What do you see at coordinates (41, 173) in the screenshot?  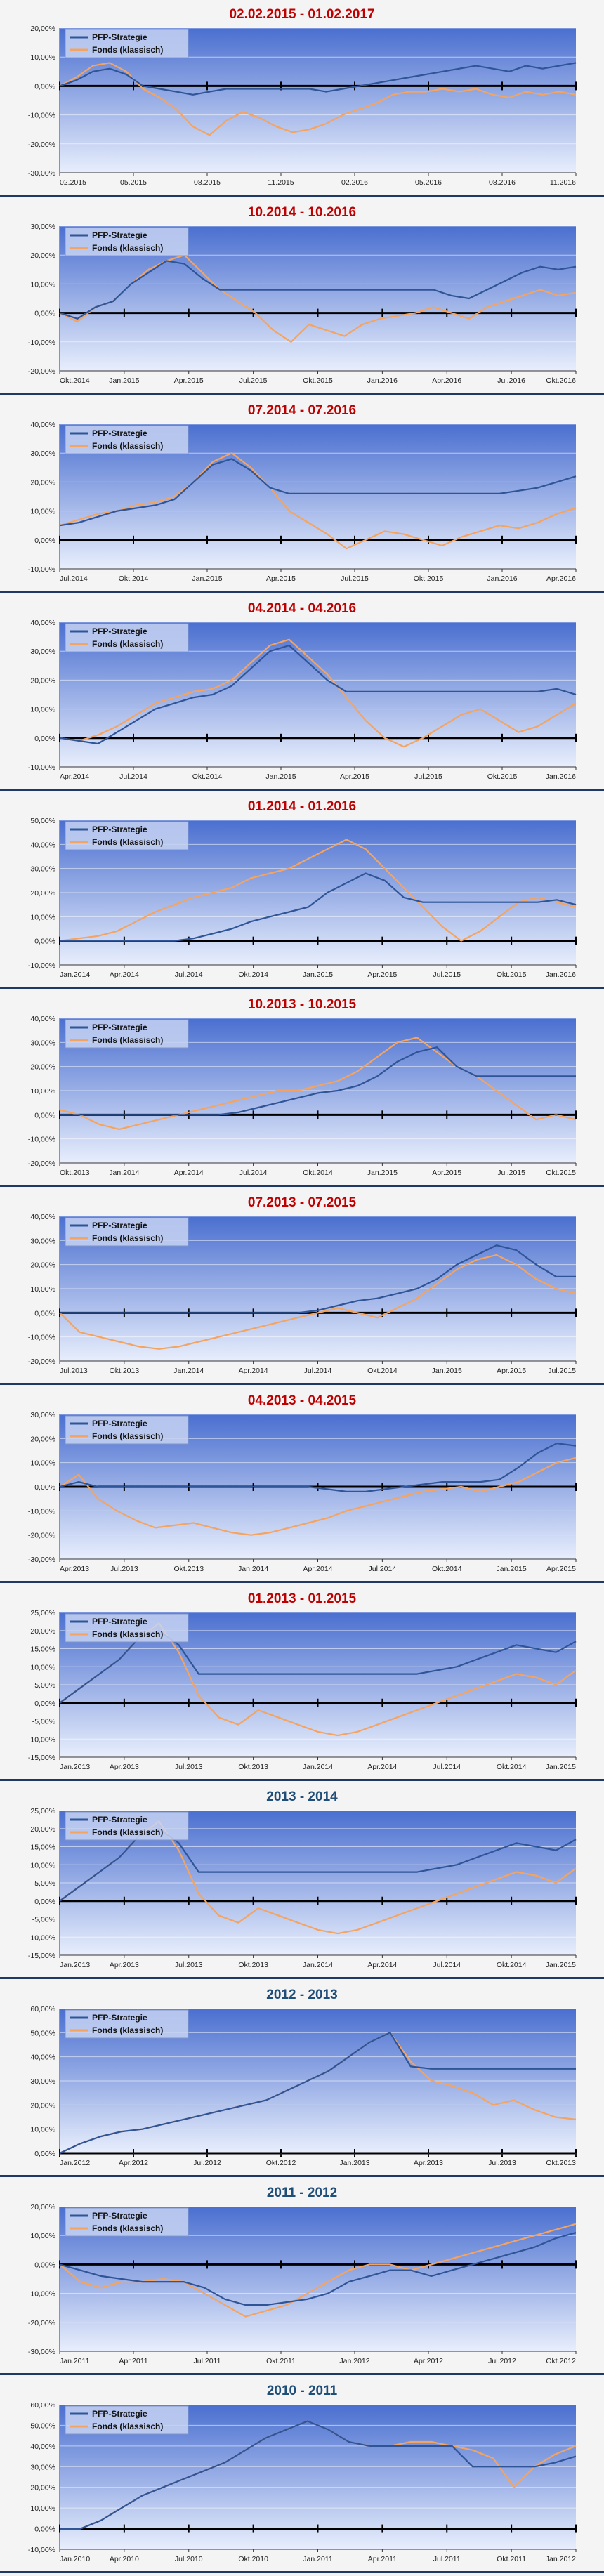 I see `y-tick-label: -30,00%` at bounding box center [41, 173].